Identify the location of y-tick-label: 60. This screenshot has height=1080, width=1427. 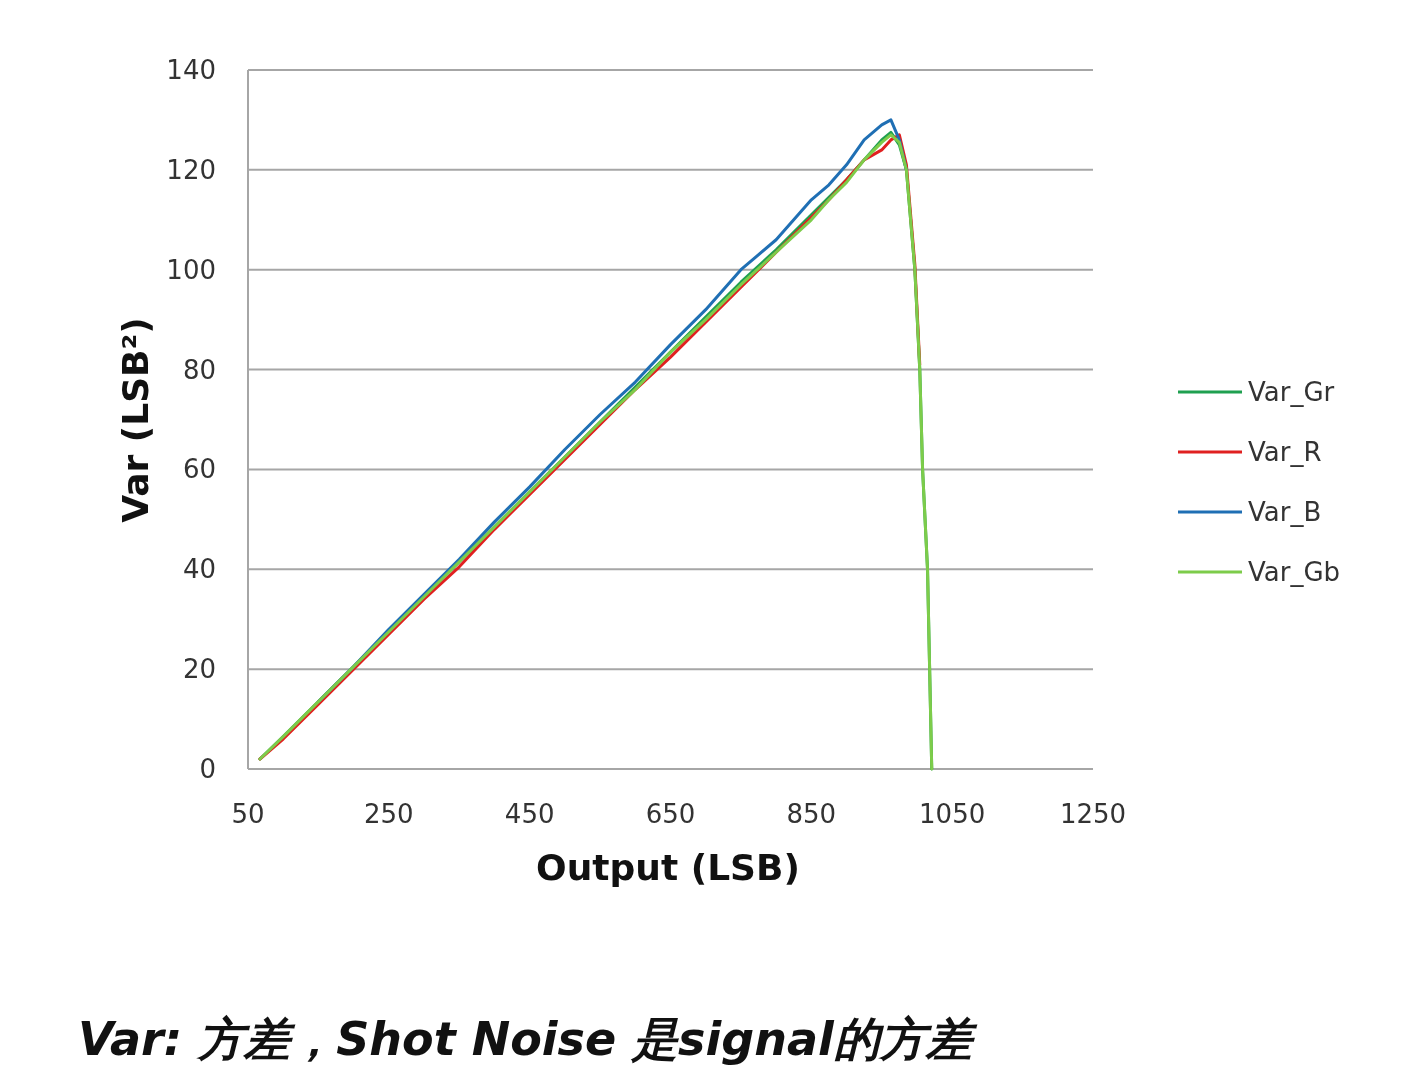
(199, 469).